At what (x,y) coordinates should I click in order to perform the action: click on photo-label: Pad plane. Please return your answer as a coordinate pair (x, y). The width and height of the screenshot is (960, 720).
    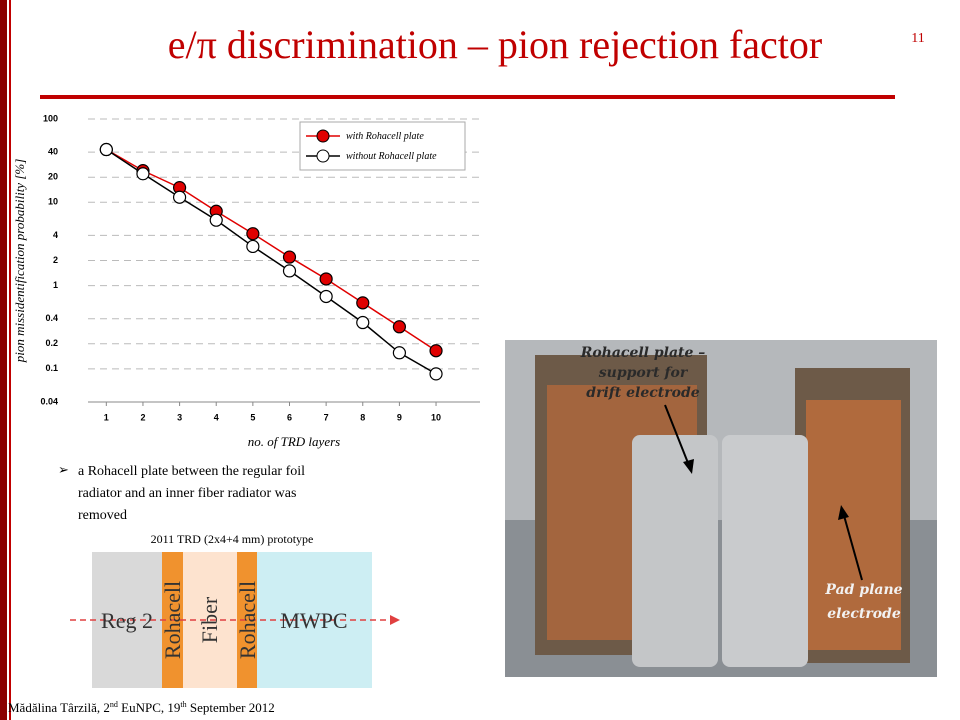
    Looking at the image, I should click on (863, 590).